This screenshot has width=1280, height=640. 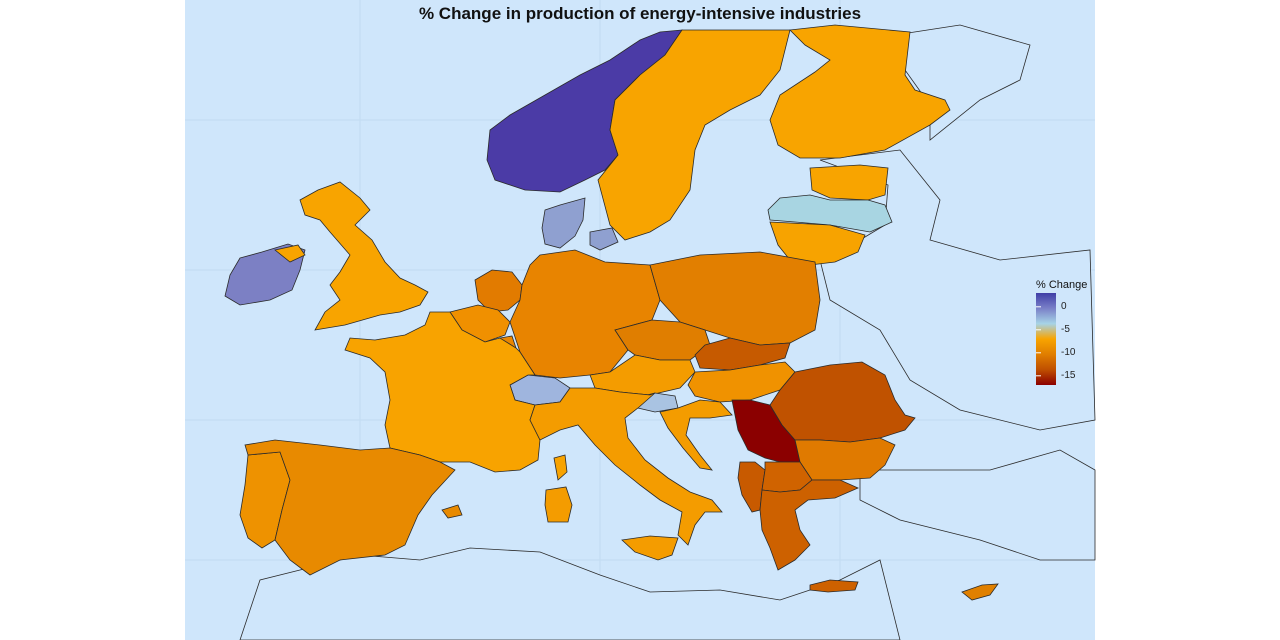 What do you see at coordinates (980, 592) in the screenshot?
I see `region-cyprus` at bounding box center [980, 592].